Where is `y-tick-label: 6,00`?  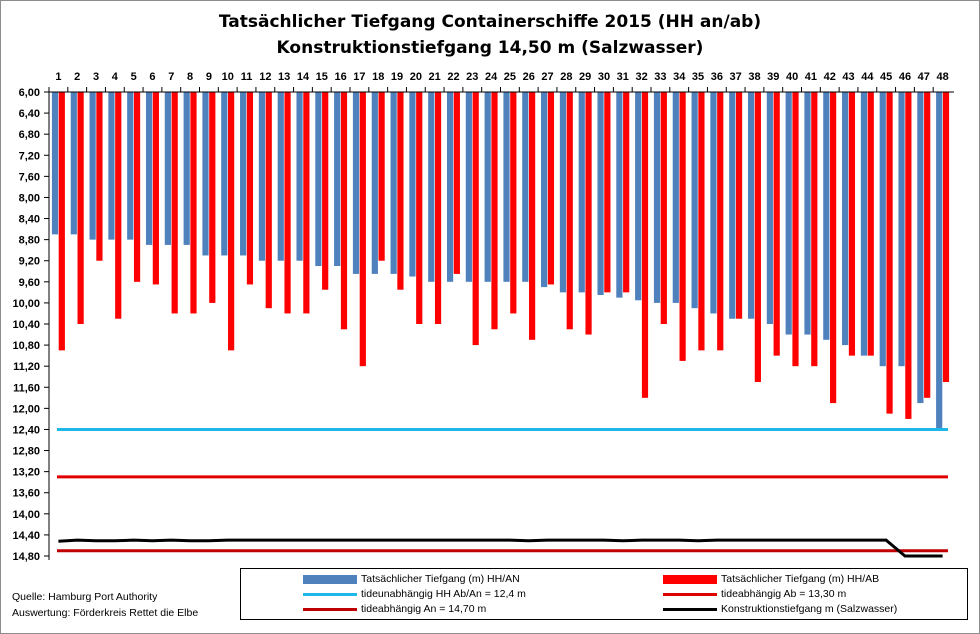
y-tick-label: 6,00 is located at coordinates (29, 93).